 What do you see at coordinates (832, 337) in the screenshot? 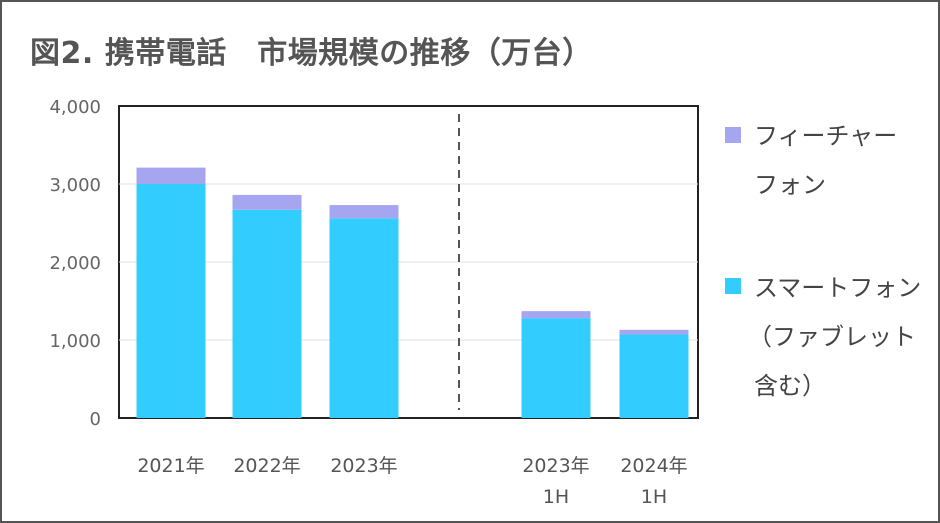
I see `legend-label: （ファブレット` at bounding box center [832, 337].